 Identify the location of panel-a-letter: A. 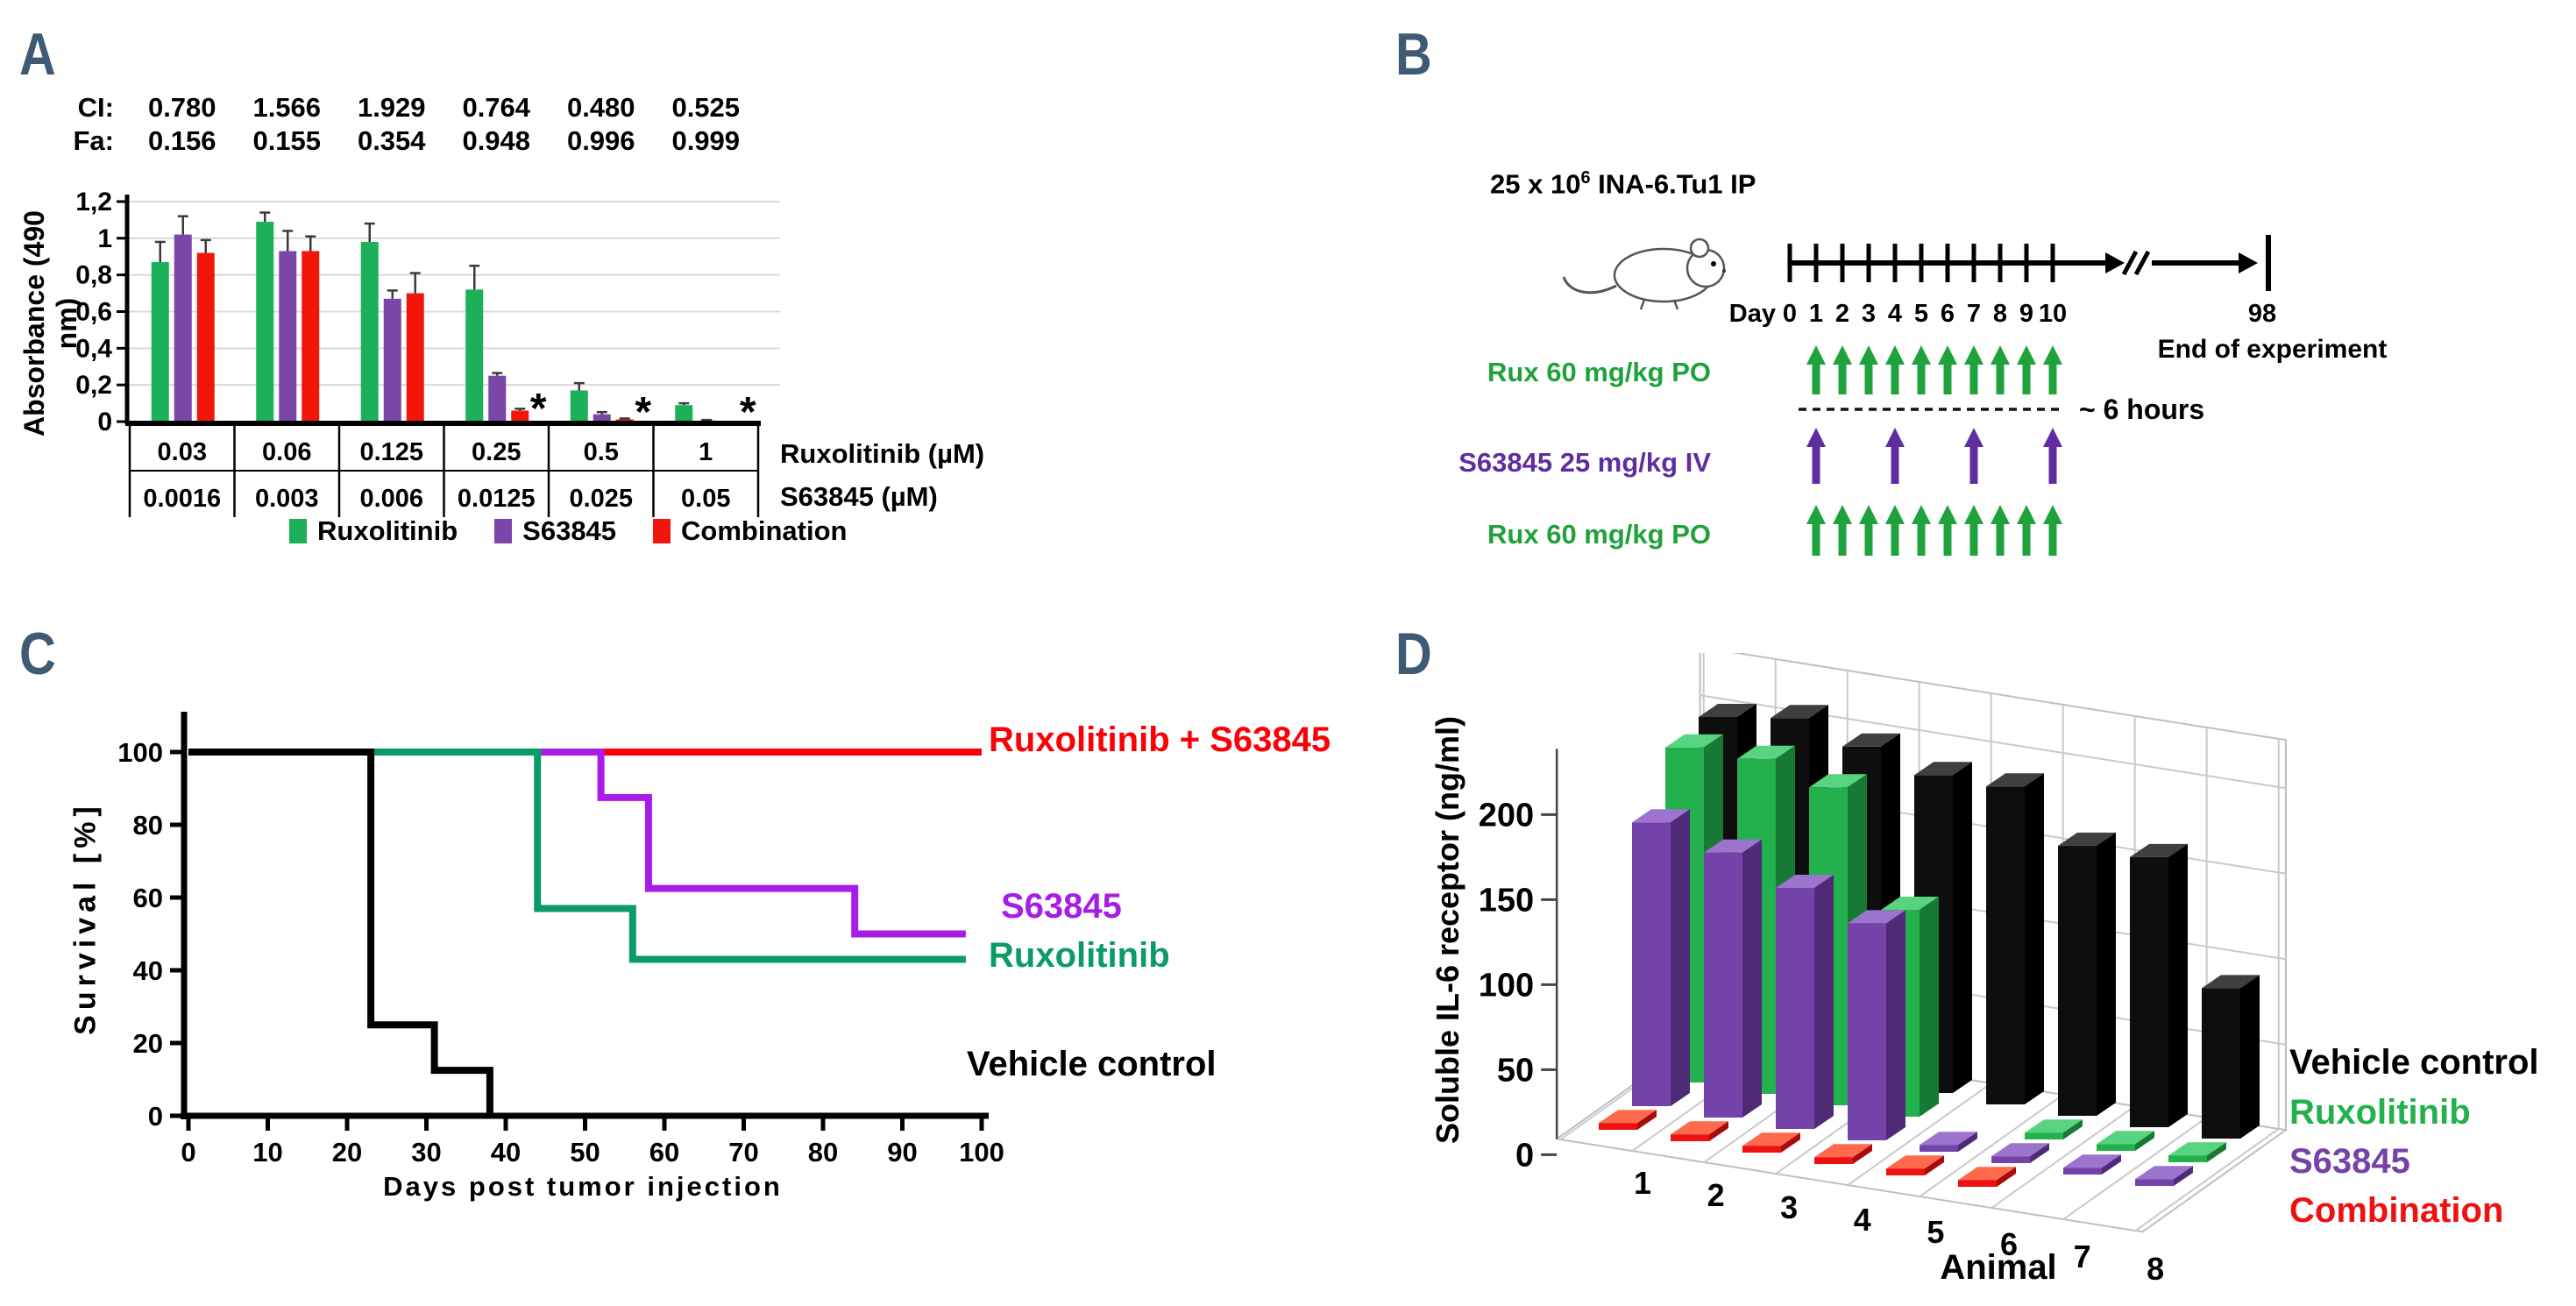
(37, 54).